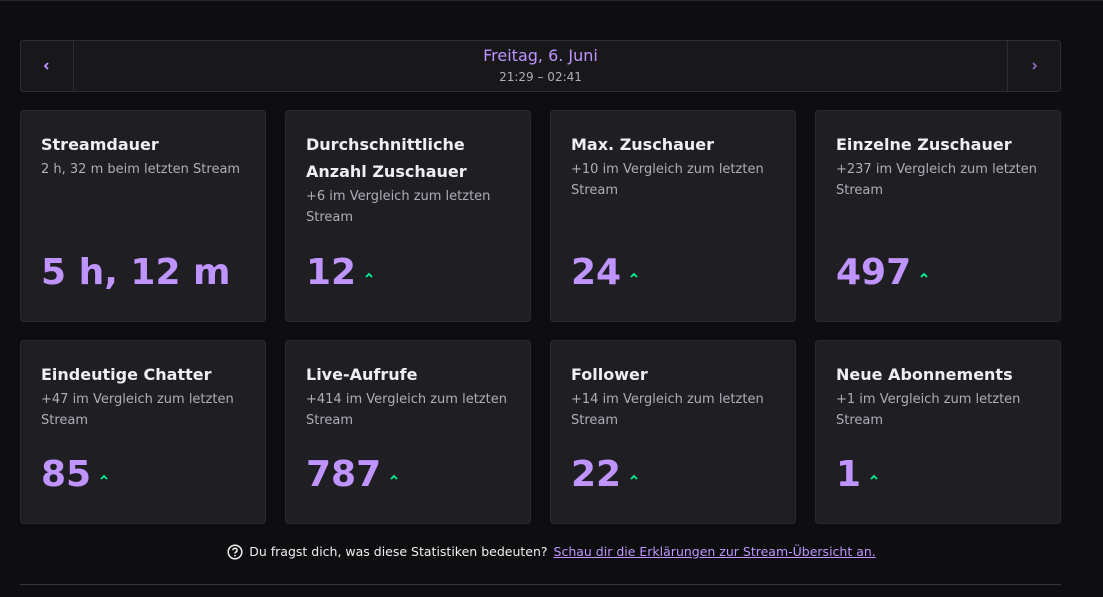 The height and width of the screenshot is (597, 1103). What do you see at coordinates (874, 272) in the screenshot?
I see `card-value: 497` at bounding box center [874, 272].